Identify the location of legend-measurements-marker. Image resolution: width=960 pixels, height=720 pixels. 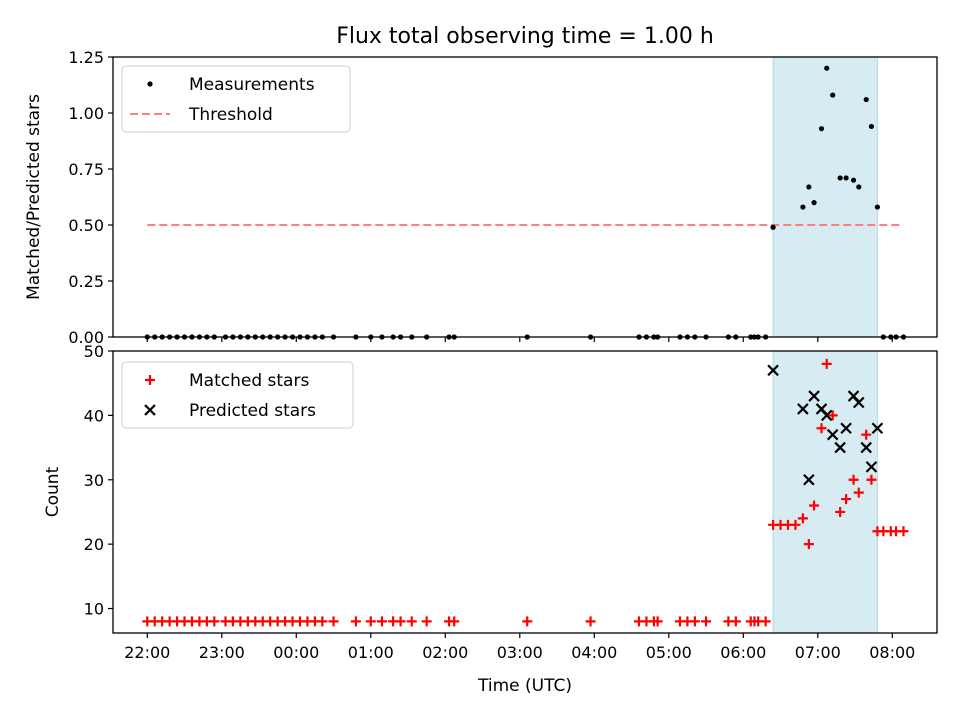
(150, 84).